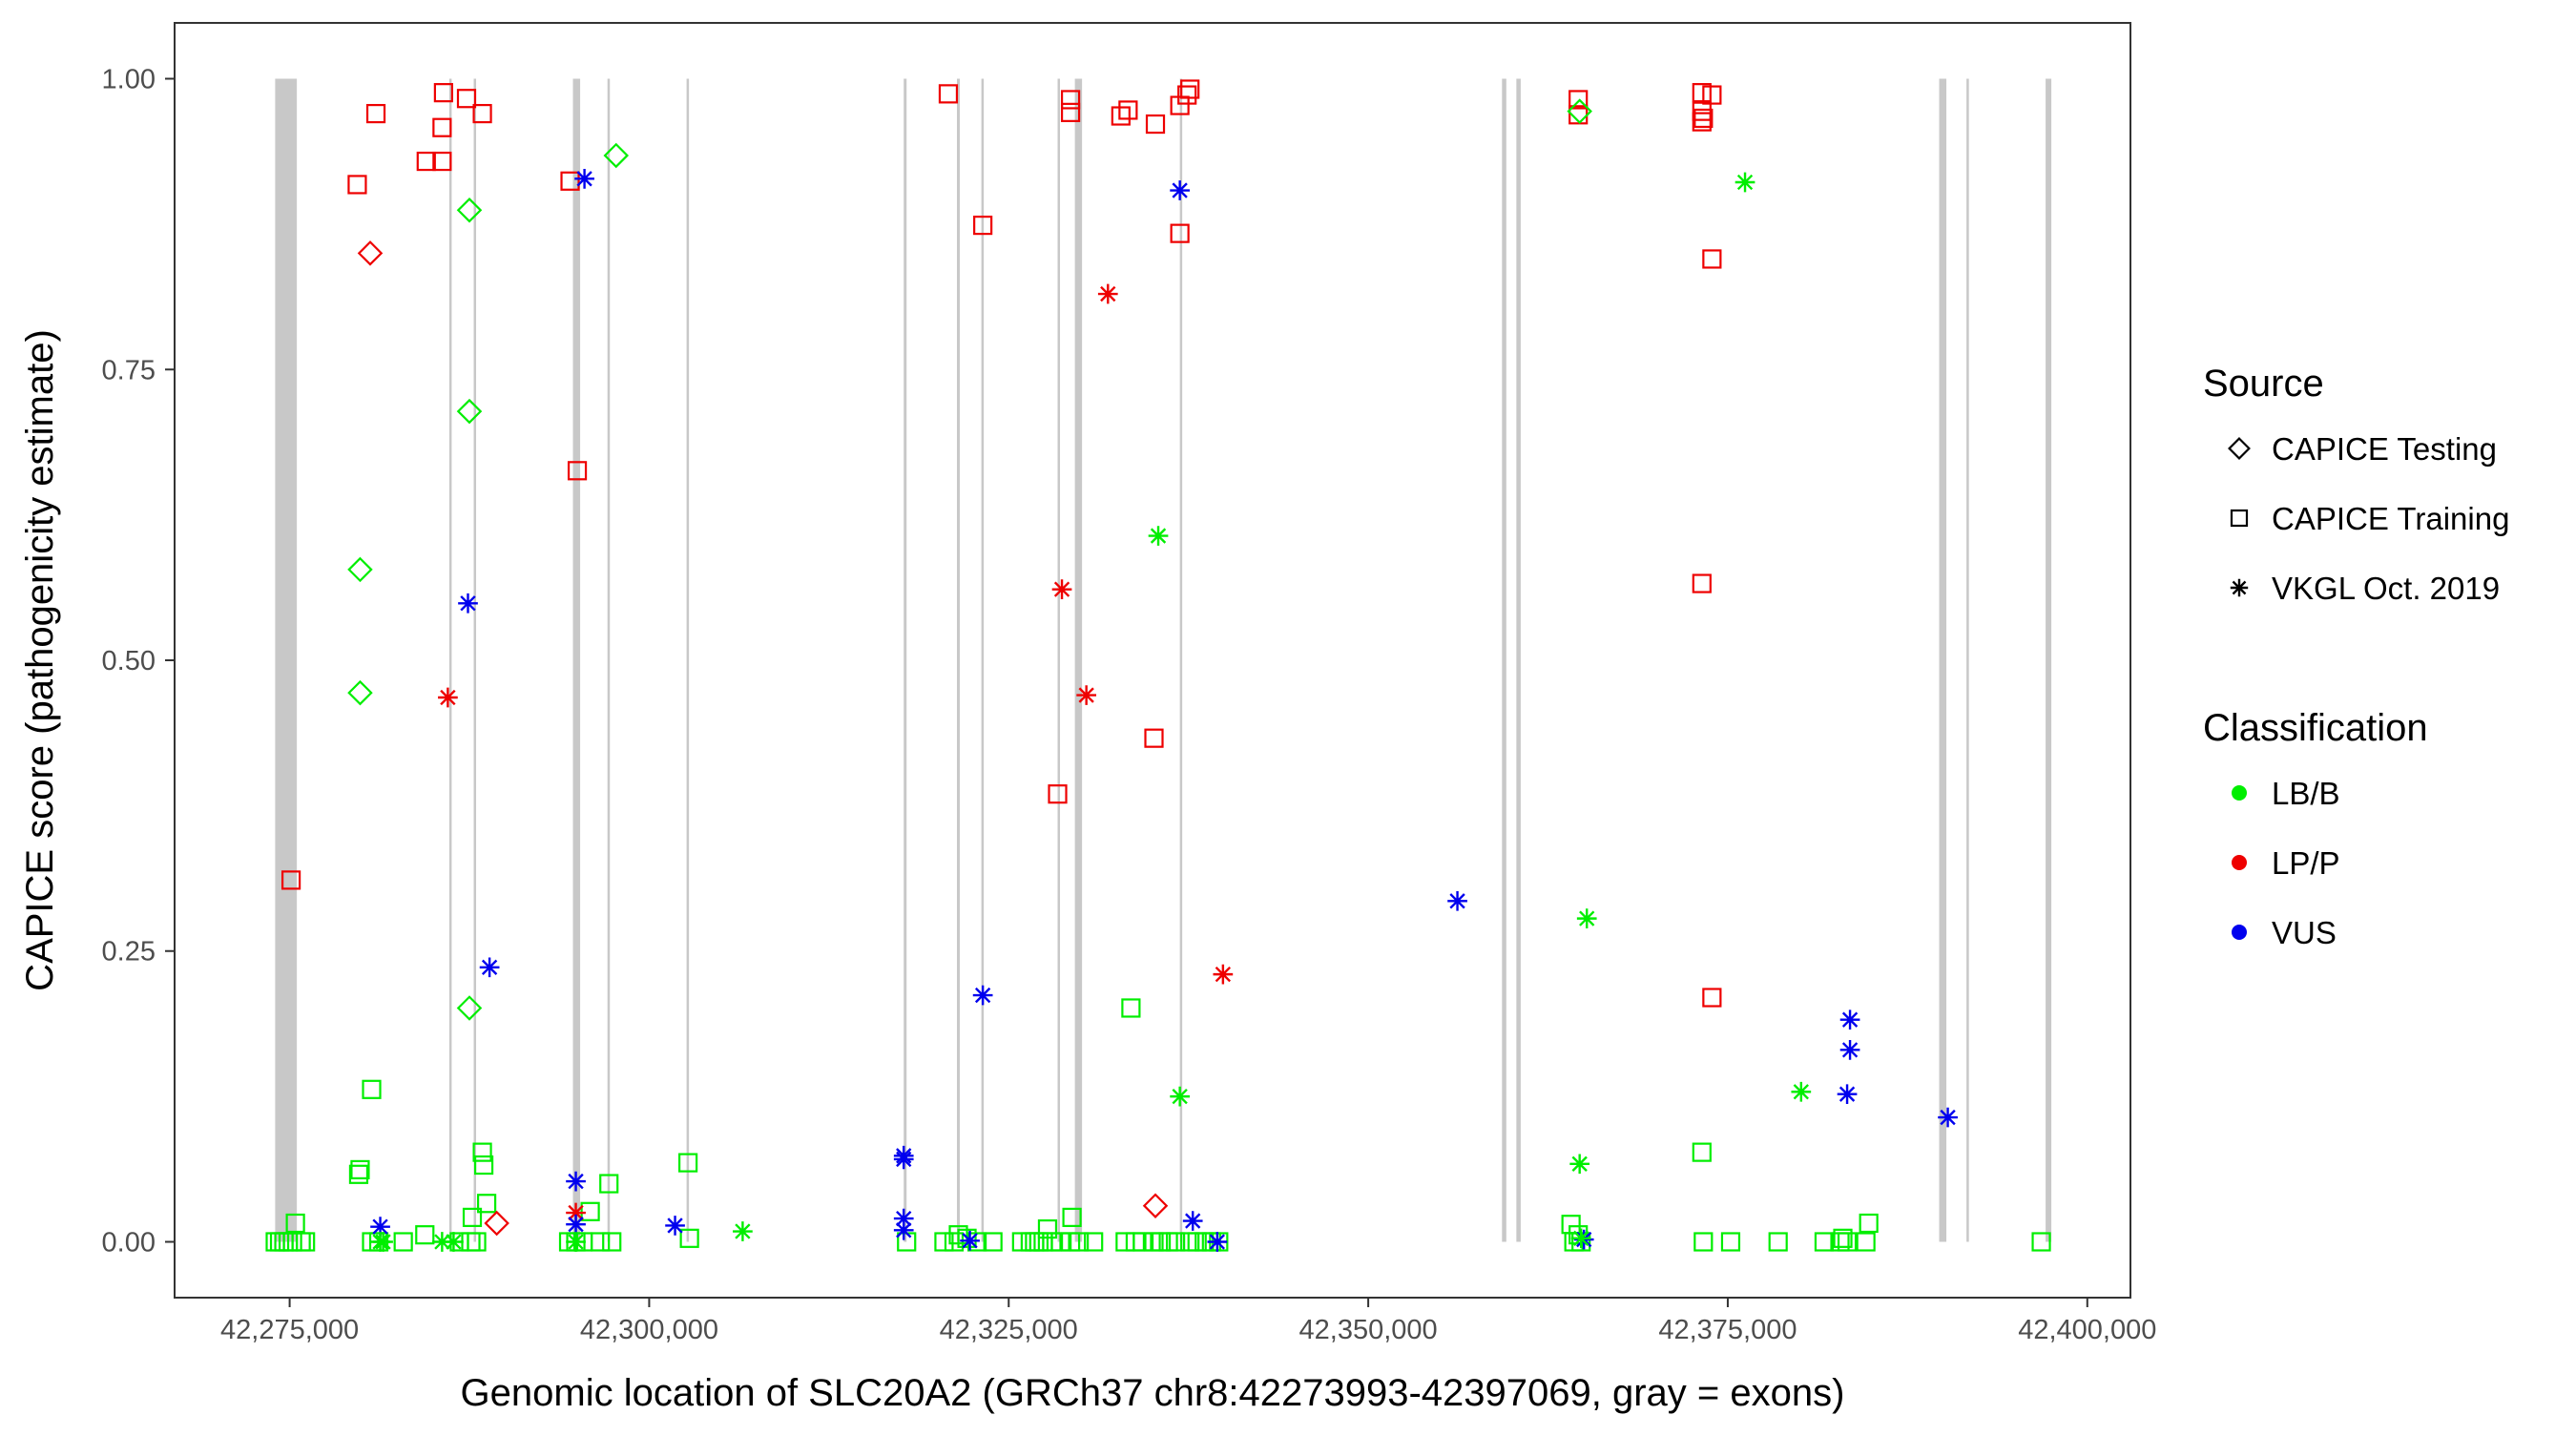  What do you see at coordinates (2263, 384) in the screenshot?
I see `legend-source-title: Source` at bounding box center [2263, 384].